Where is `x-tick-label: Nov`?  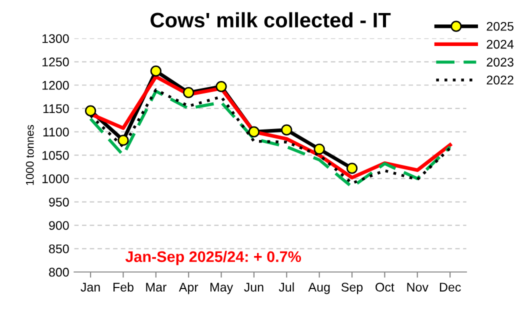 x-tick-label: Nov is located at coordinates (417, 287).